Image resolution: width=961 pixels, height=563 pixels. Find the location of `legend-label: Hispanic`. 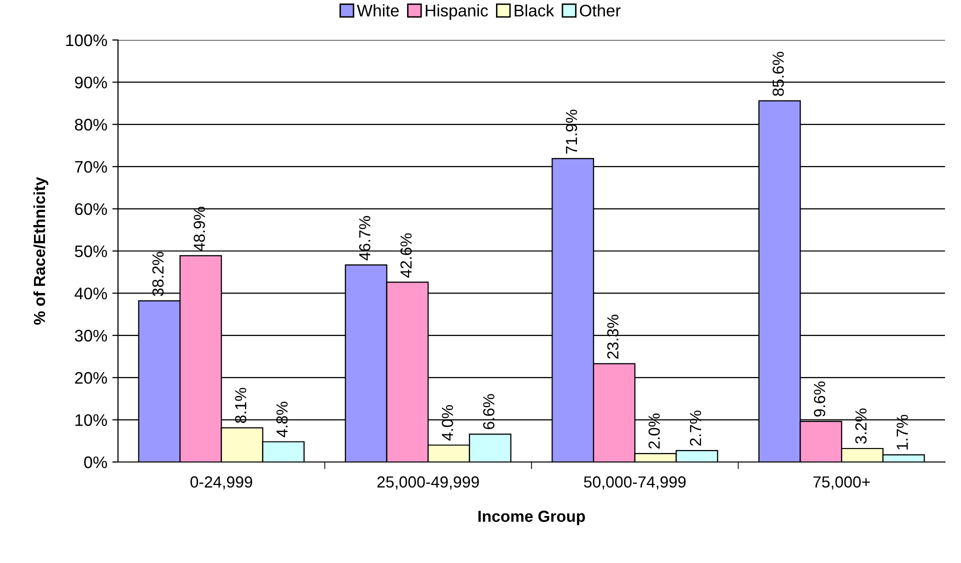

legend-label: Hispanic is located at coordinates (457, 12).